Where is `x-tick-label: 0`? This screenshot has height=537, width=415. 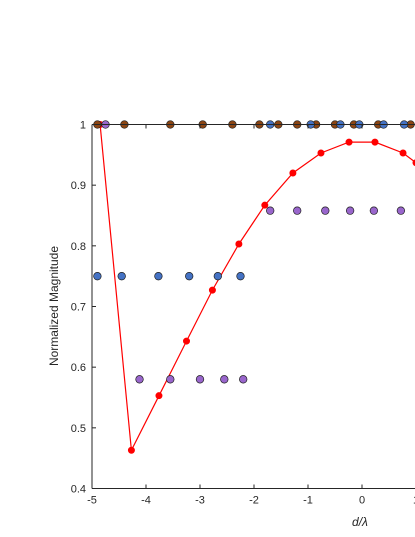
x-tick-label: 0 is located at coordinates (362, 501).